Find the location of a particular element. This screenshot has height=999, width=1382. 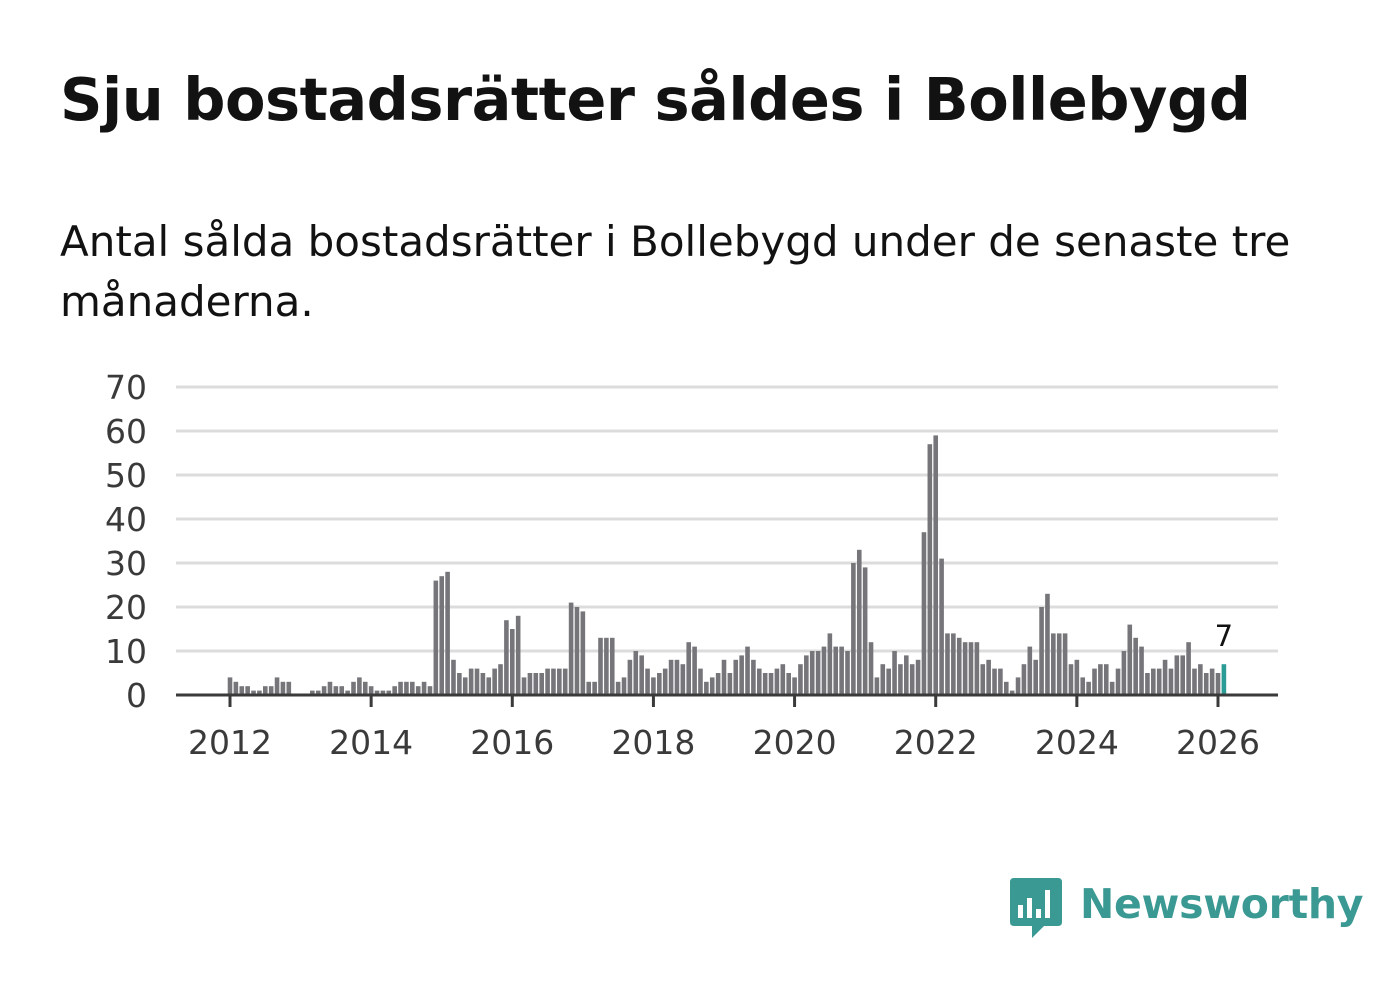

x-tick-label: 2024 is located at coordinates (1077, 742).